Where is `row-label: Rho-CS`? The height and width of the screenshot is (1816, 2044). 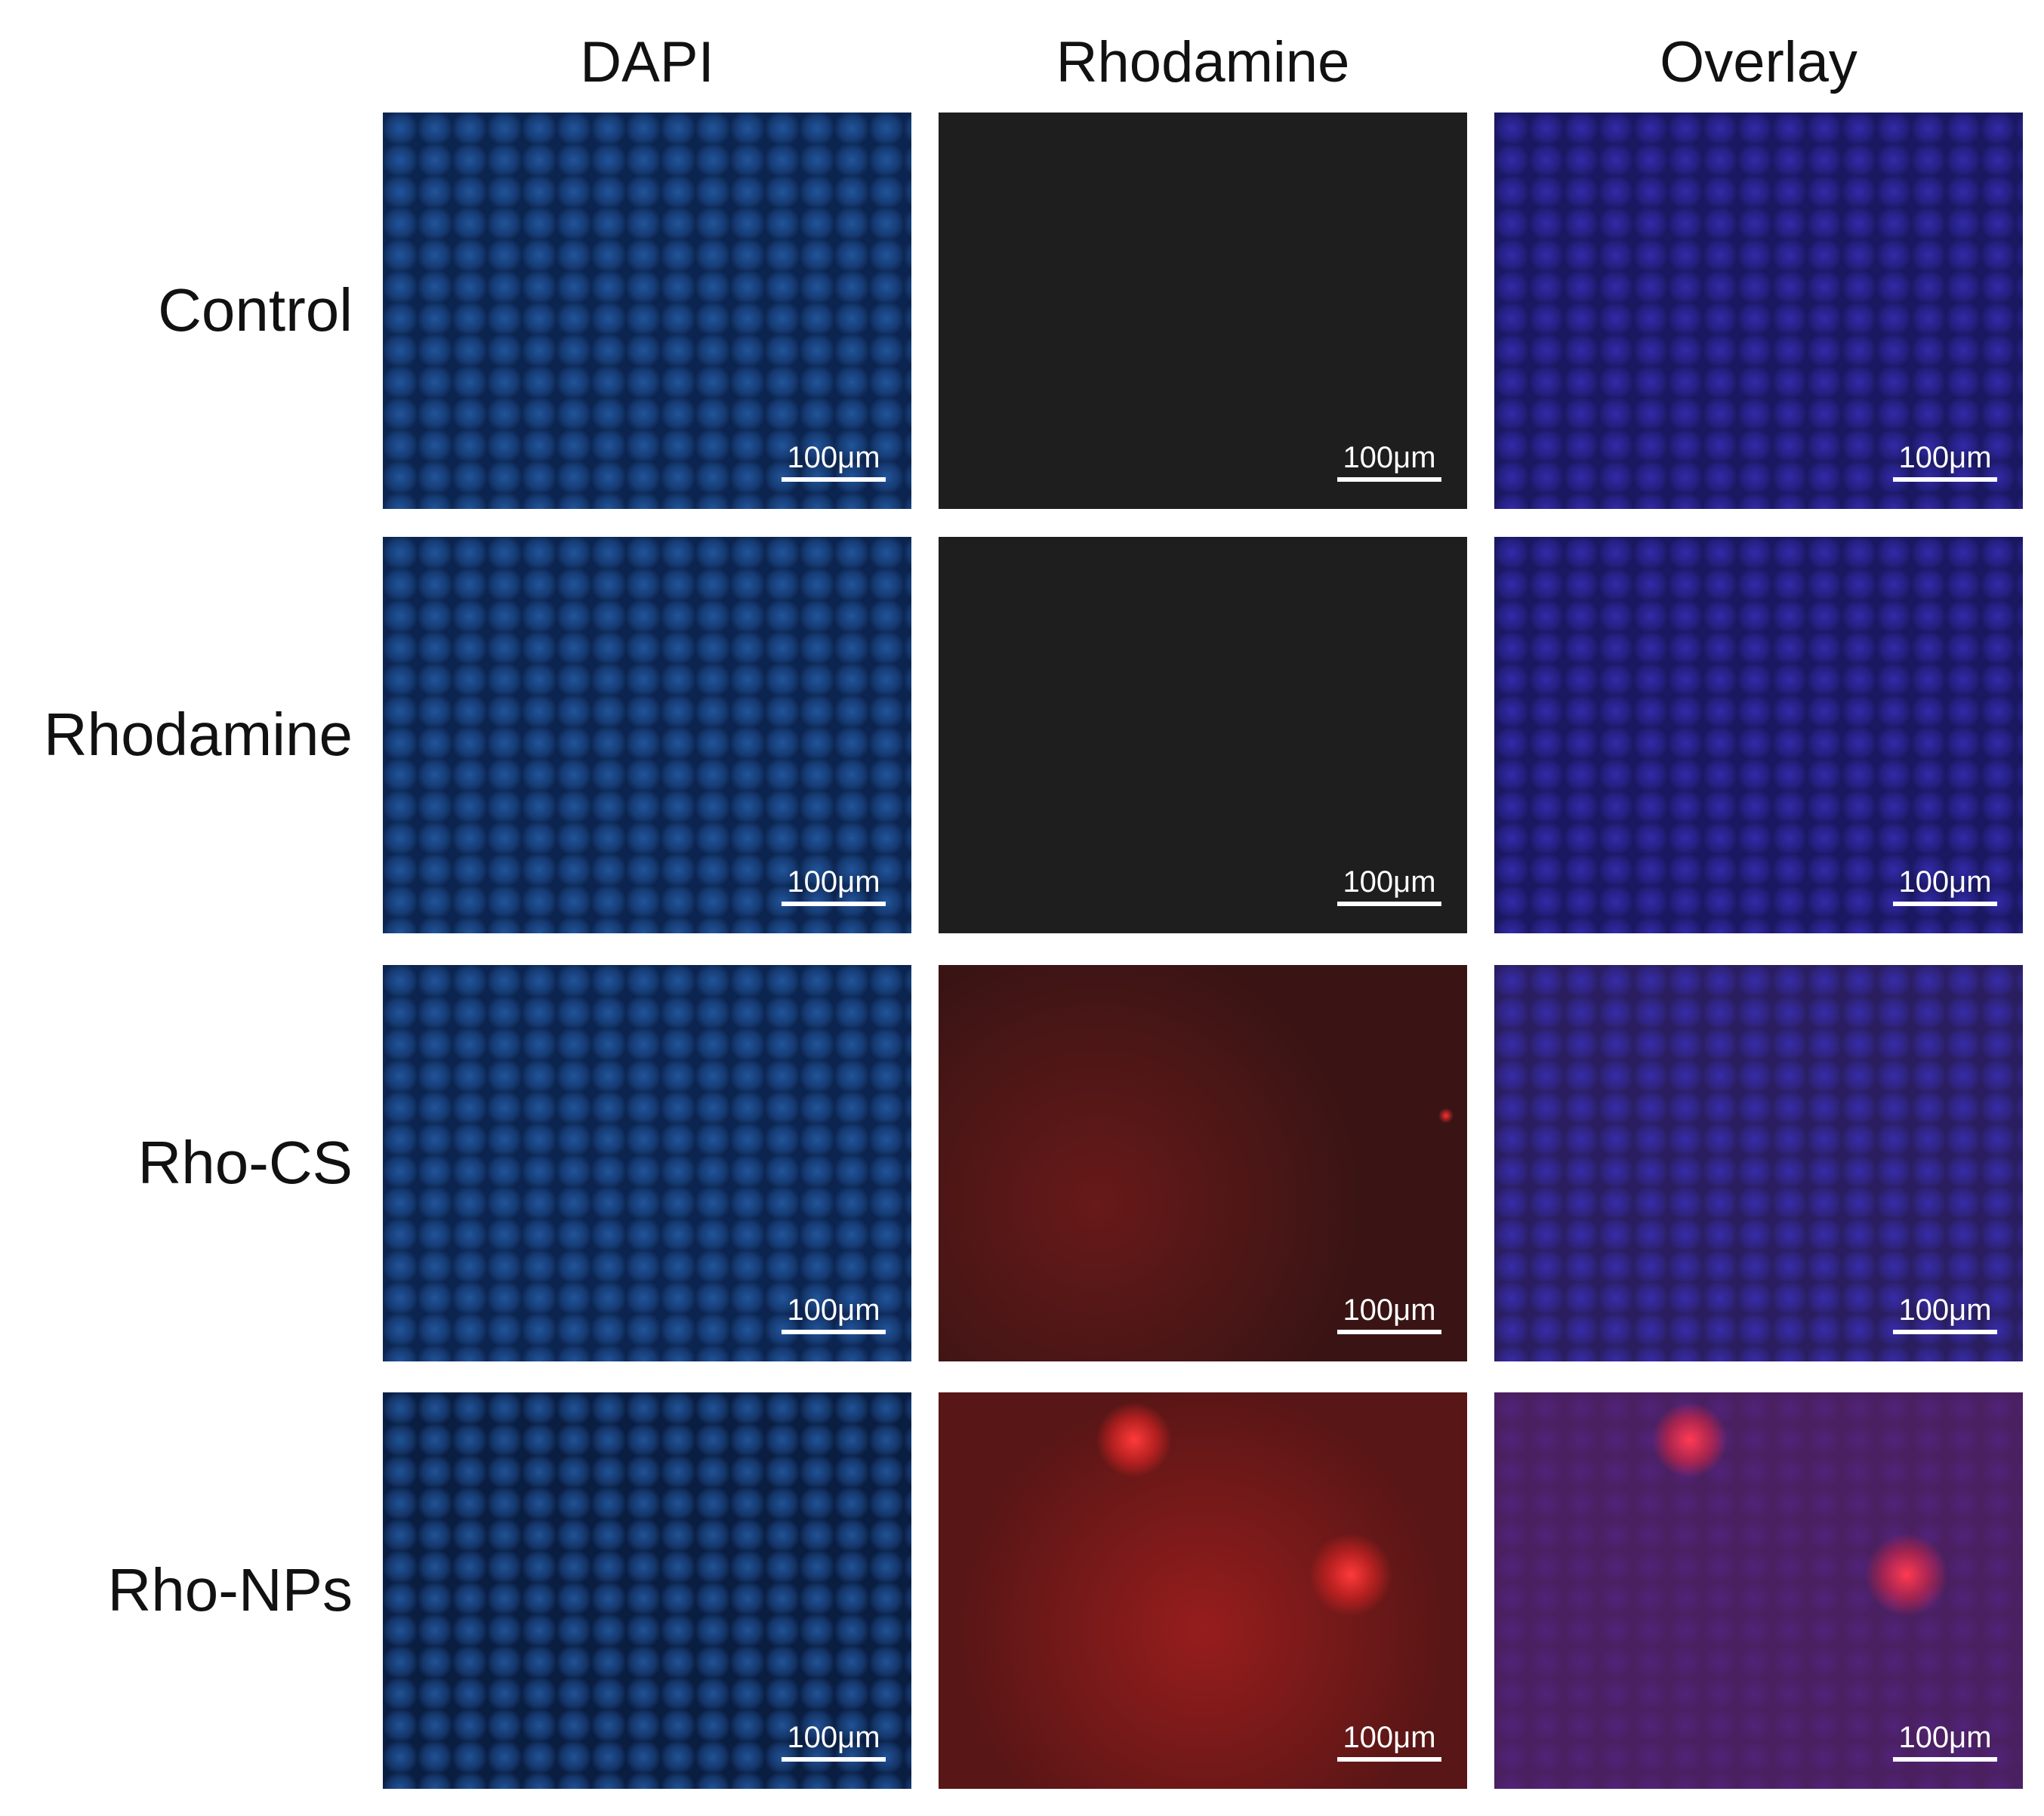 row-label: Rho-CS is located at coordinates (245, 1162).